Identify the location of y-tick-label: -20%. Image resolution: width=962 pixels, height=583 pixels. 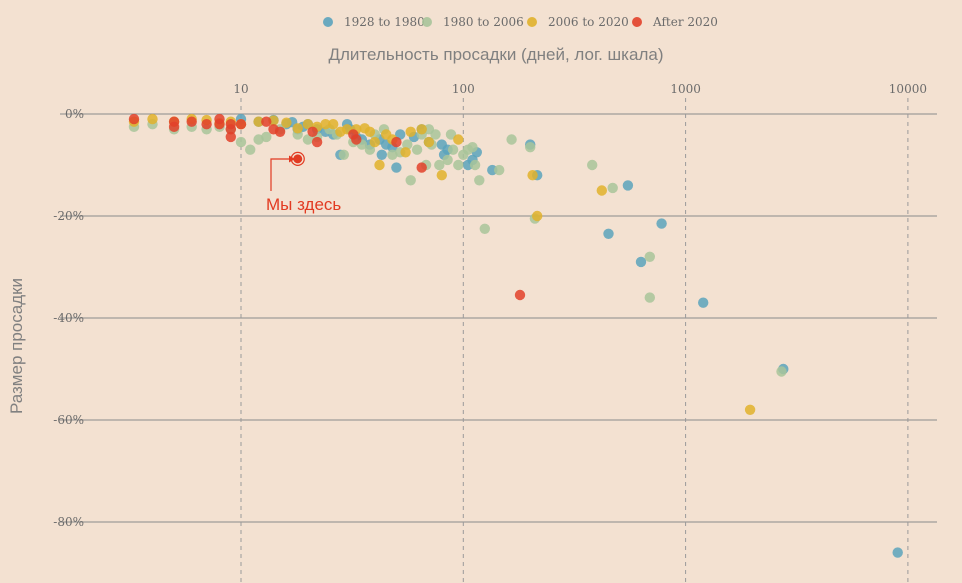
(68, 216).